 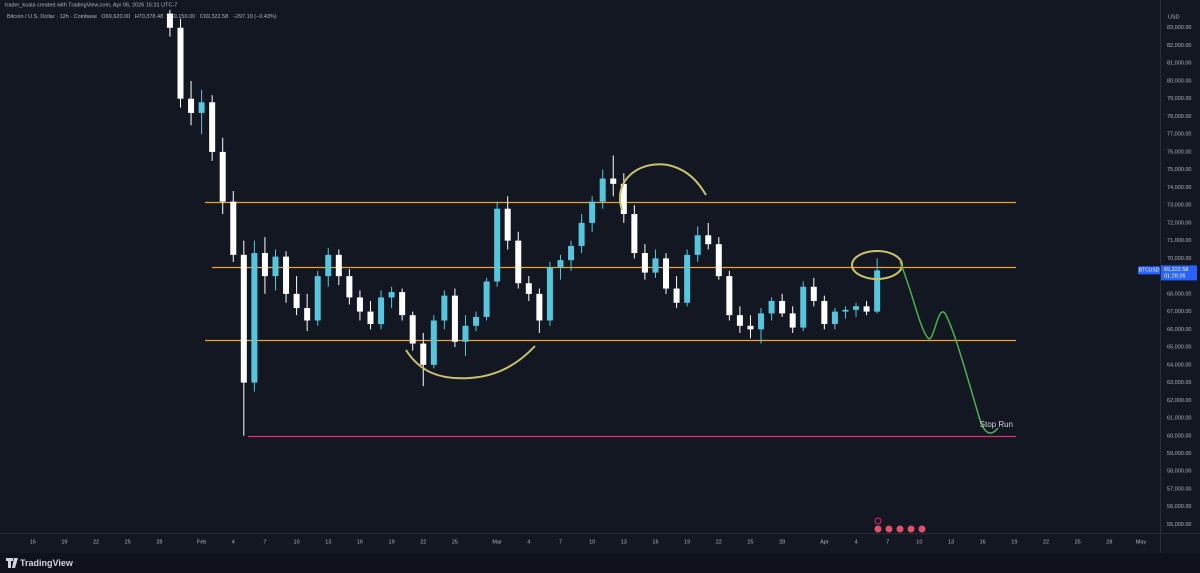 What do you see at coordinates (470, 362) in the screenshot?
I see `drawing-bottom-arc` at bounding box center [470, 362].